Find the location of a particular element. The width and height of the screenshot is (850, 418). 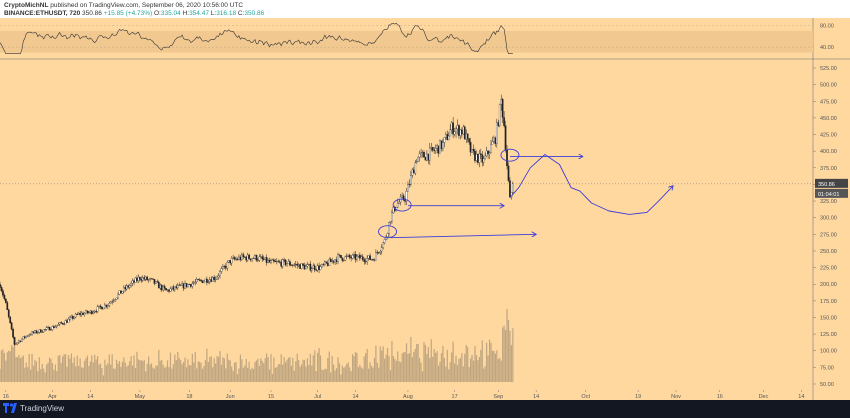

close-label: C: is located at coordinates (241, 13).